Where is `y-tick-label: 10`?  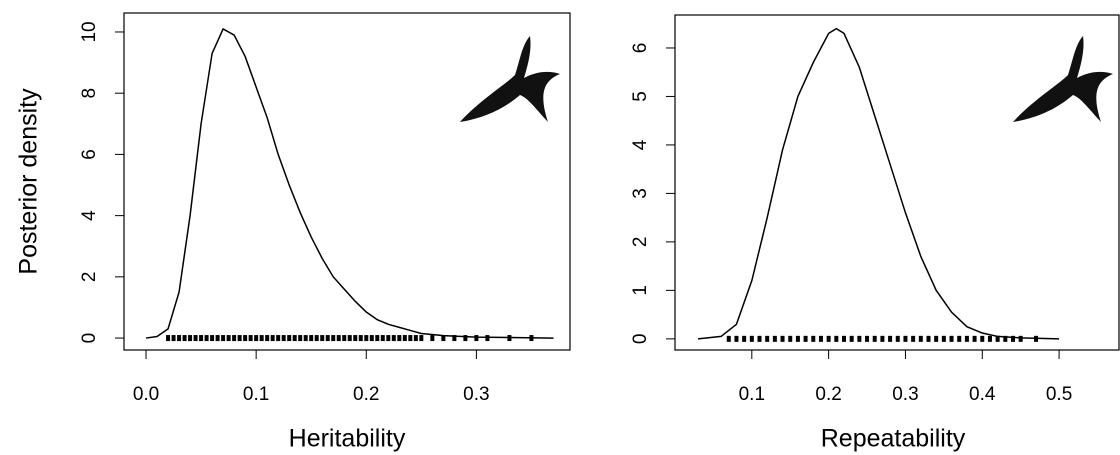 y-tick-label: 10 is located at coordinates (89, 31).